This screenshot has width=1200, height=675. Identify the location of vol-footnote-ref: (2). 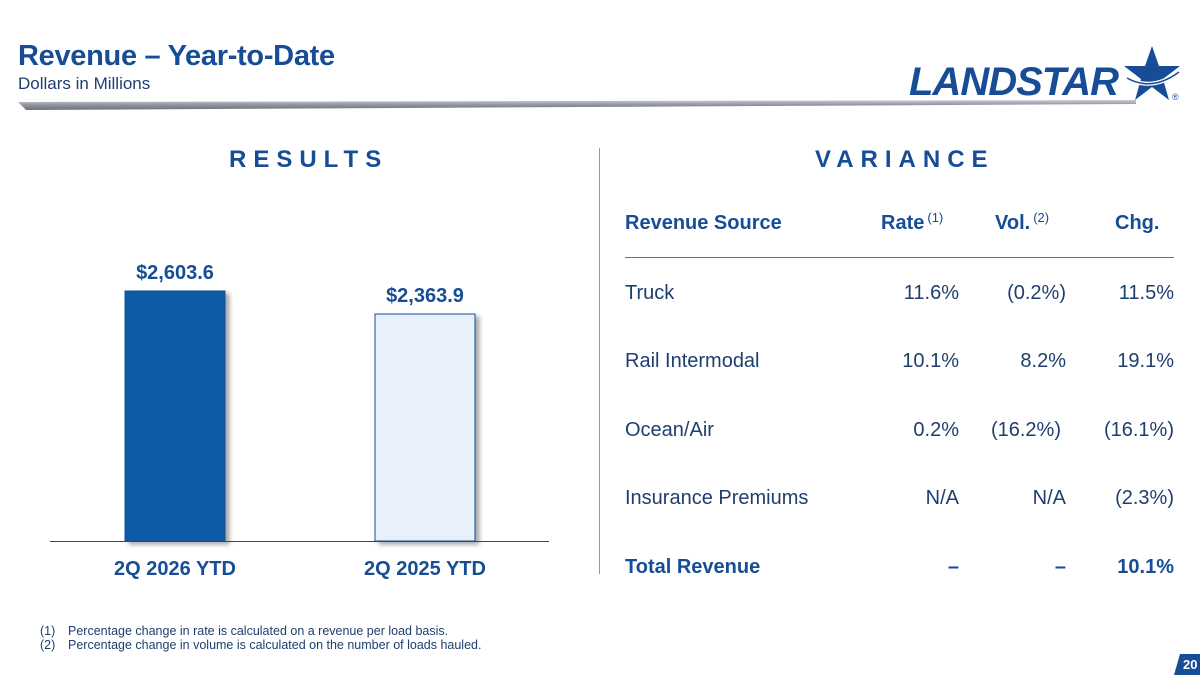
(1041, 217).